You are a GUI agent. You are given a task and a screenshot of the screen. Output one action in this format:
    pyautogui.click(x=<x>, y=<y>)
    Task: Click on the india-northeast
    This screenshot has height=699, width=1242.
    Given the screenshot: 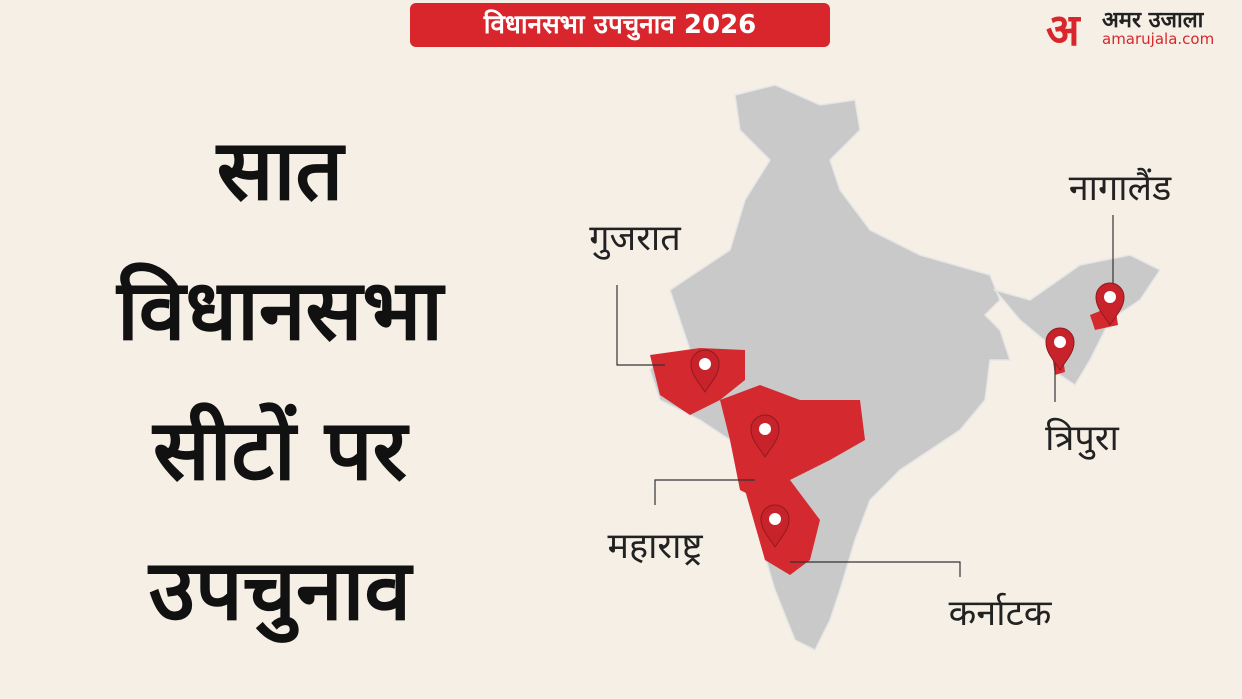 What is the action you would take?
    pyautogui.click(x=1077, y=320)
    